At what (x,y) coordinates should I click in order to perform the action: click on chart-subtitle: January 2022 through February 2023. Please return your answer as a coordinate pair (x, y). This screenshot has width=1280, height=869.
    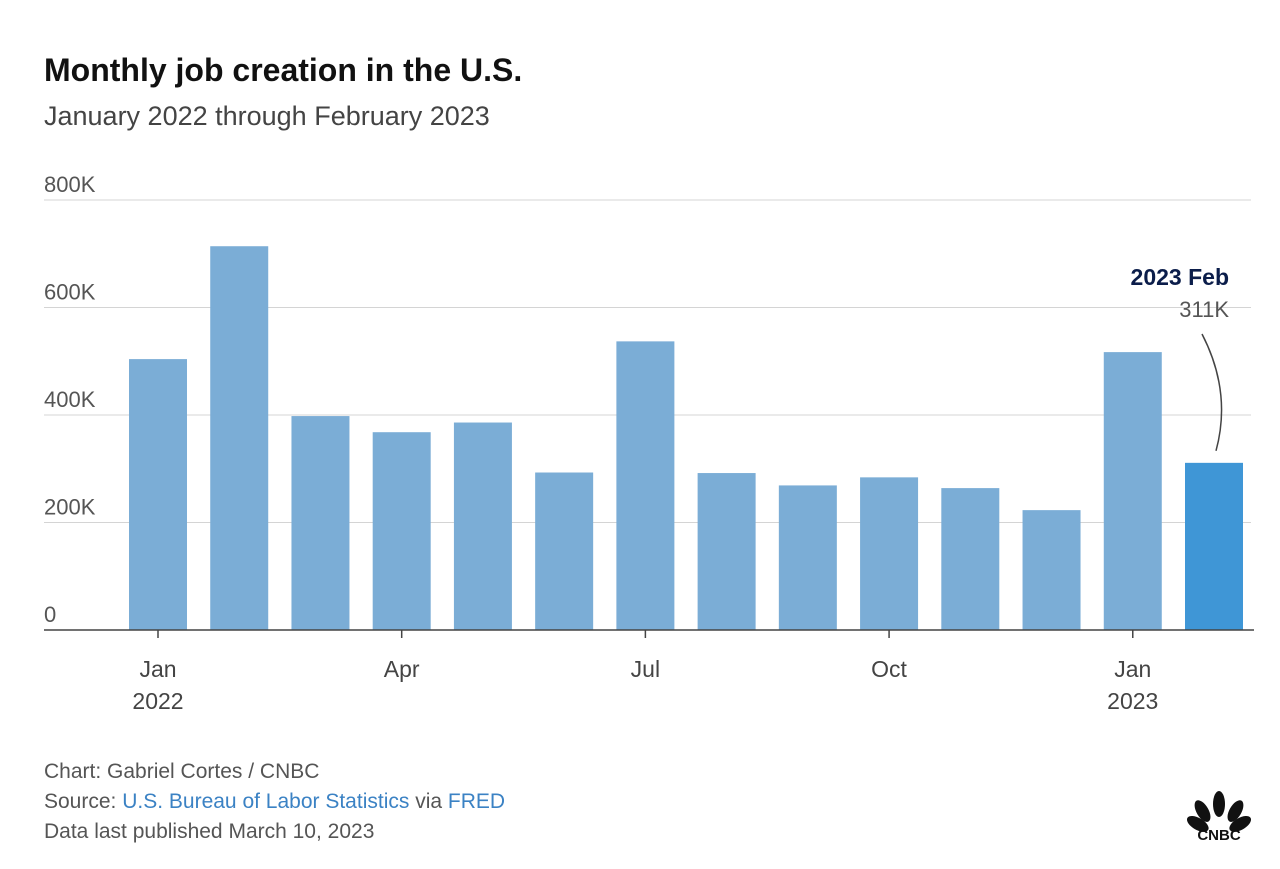
    Looking at the image, I should click on (267, 116).